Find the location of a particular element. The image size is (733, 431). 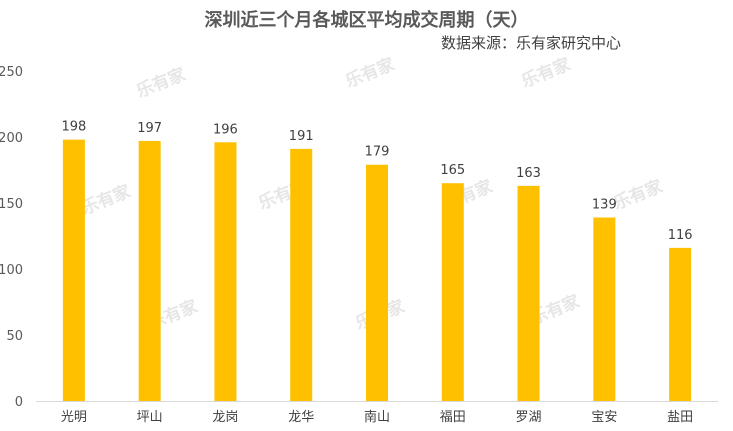

y-tick-label: 50 is located at coordinates (14, 336).